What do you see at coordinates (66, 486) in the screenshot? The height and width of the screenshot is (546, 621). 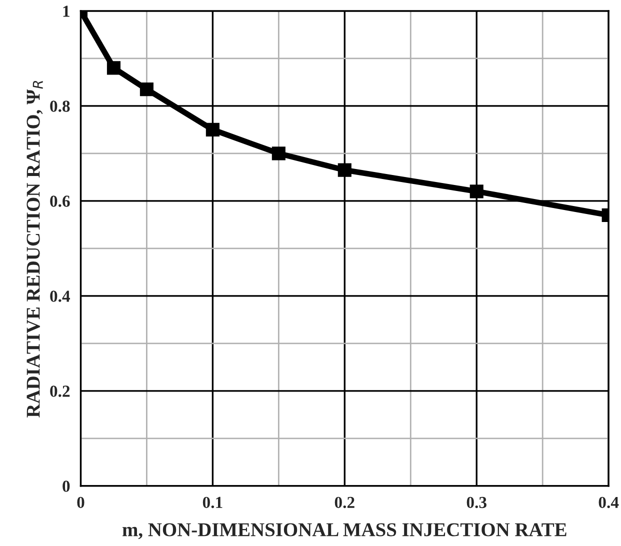 I see `y-tick-label: 0` at bounding box center [66, 486].